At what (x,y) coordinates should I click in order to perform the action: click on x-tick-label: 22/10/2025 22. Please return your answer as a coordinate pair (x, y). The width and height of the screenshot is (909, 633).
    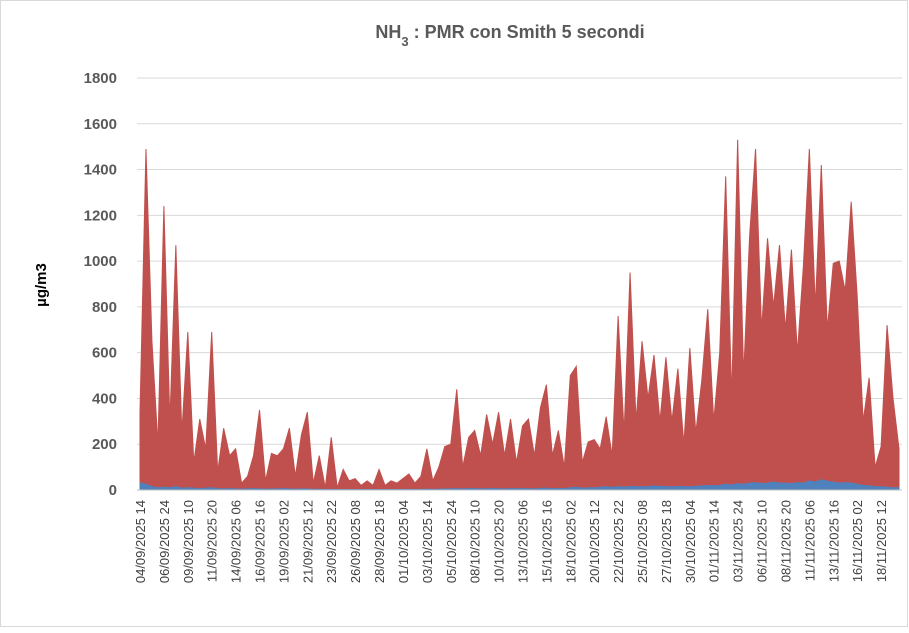
    Looking at the image, I should click on (618, 541).